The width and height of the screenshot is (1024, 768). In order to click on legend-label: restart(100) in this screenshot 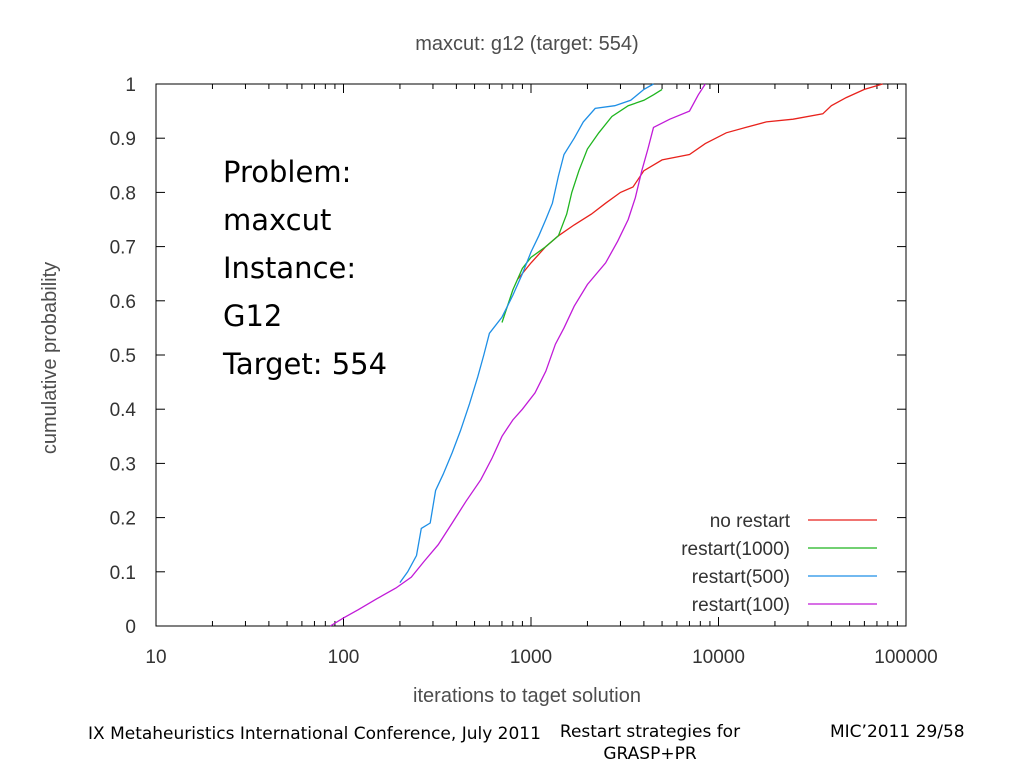, I will do `click(741, 605)`.